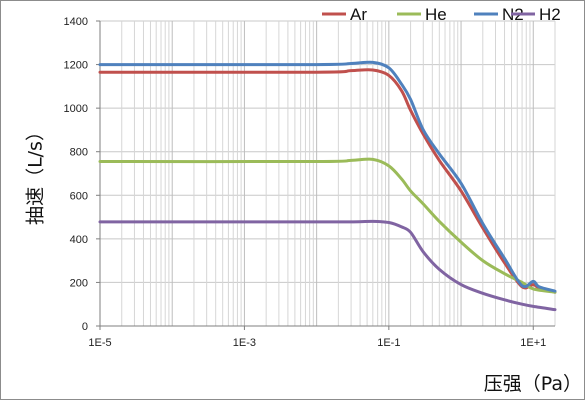 The width and height of the screenshot is (585, 400). What do you see at coordinates (79, 283) in the screenshot?
I see `y-tick-label: 200` at bounding box center [79, 283].